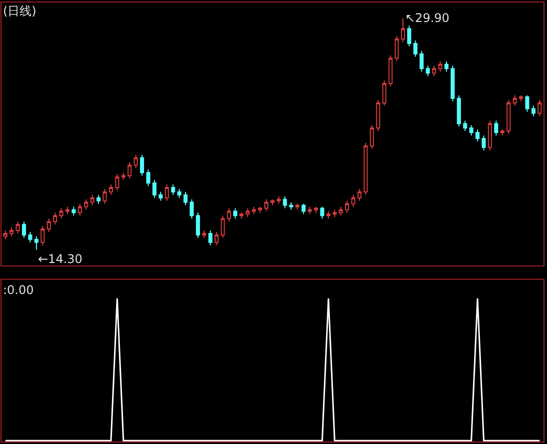  What do you see at coordinates (18, 290) in the screenshot?
I see `chart-title: :0.00` at bounding box center [18, 290].